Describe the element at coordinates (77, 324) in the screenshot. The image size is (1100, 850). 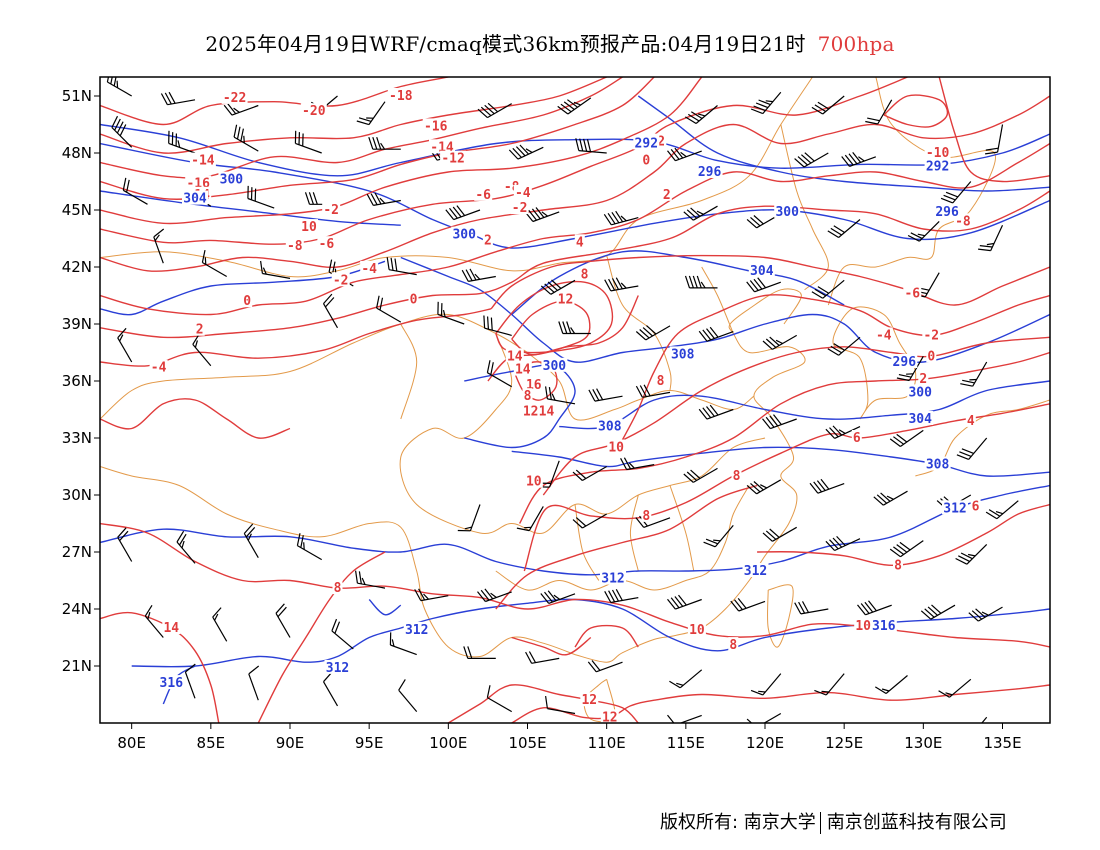
I see `lat-tick-label: 39N` at that location.